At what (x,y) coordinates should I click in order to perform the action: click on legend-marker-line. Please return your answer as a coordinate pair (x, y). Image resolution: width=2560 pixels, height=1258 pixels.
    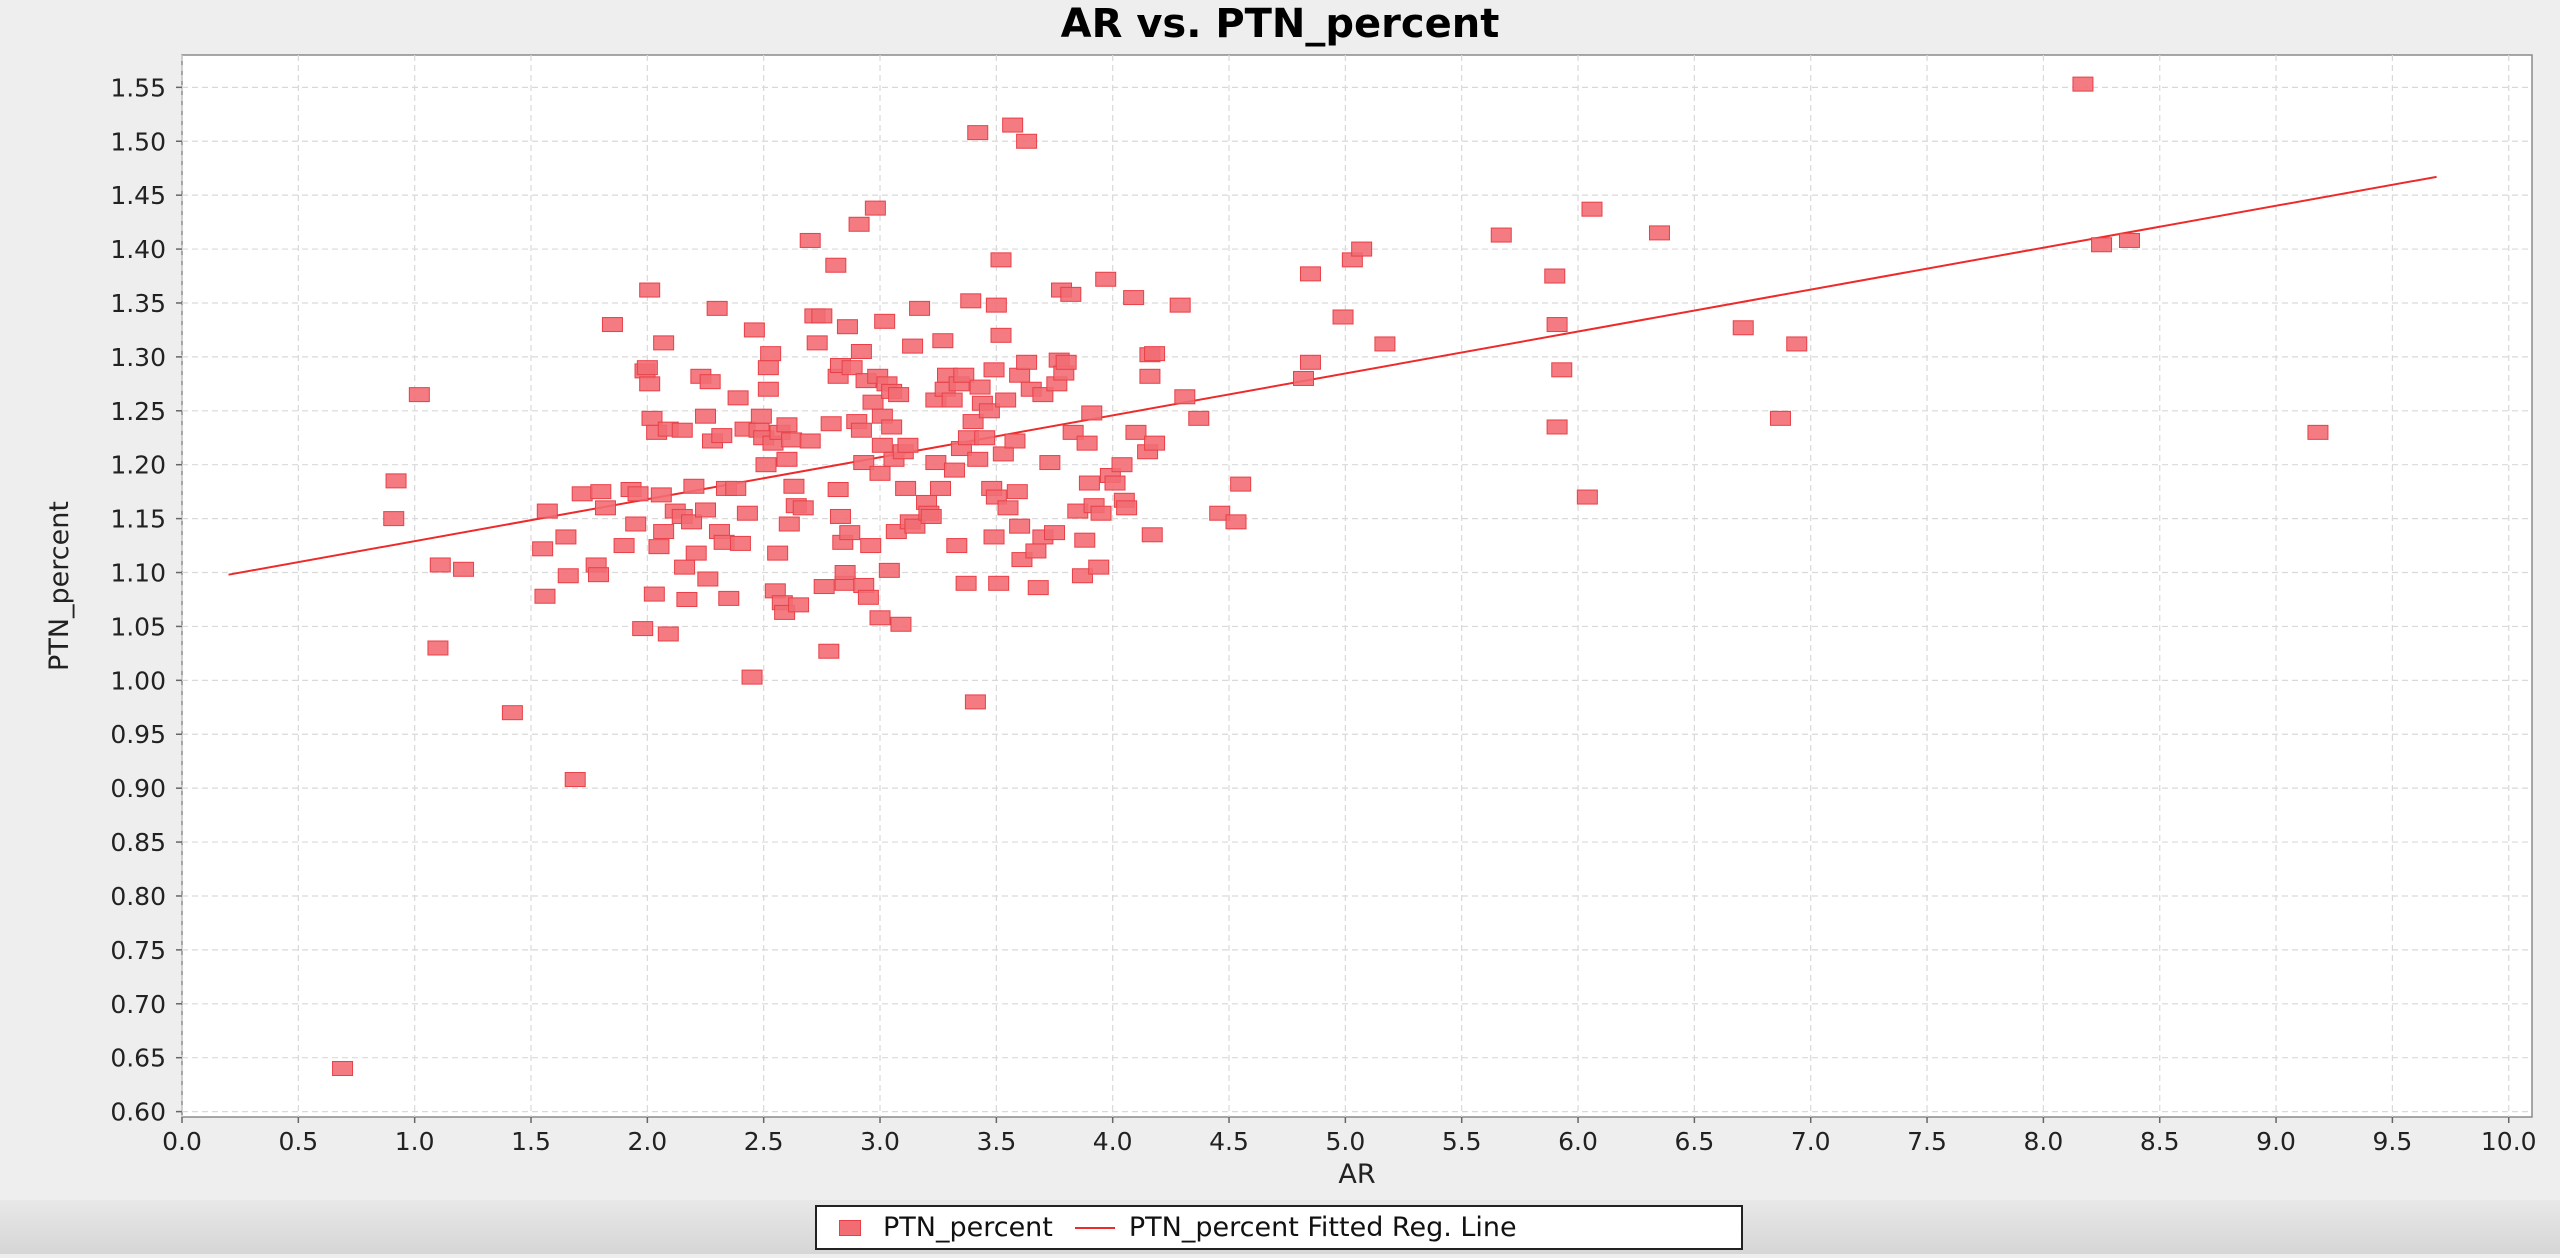
    Looking at the image, I should click on (1094, 1227).